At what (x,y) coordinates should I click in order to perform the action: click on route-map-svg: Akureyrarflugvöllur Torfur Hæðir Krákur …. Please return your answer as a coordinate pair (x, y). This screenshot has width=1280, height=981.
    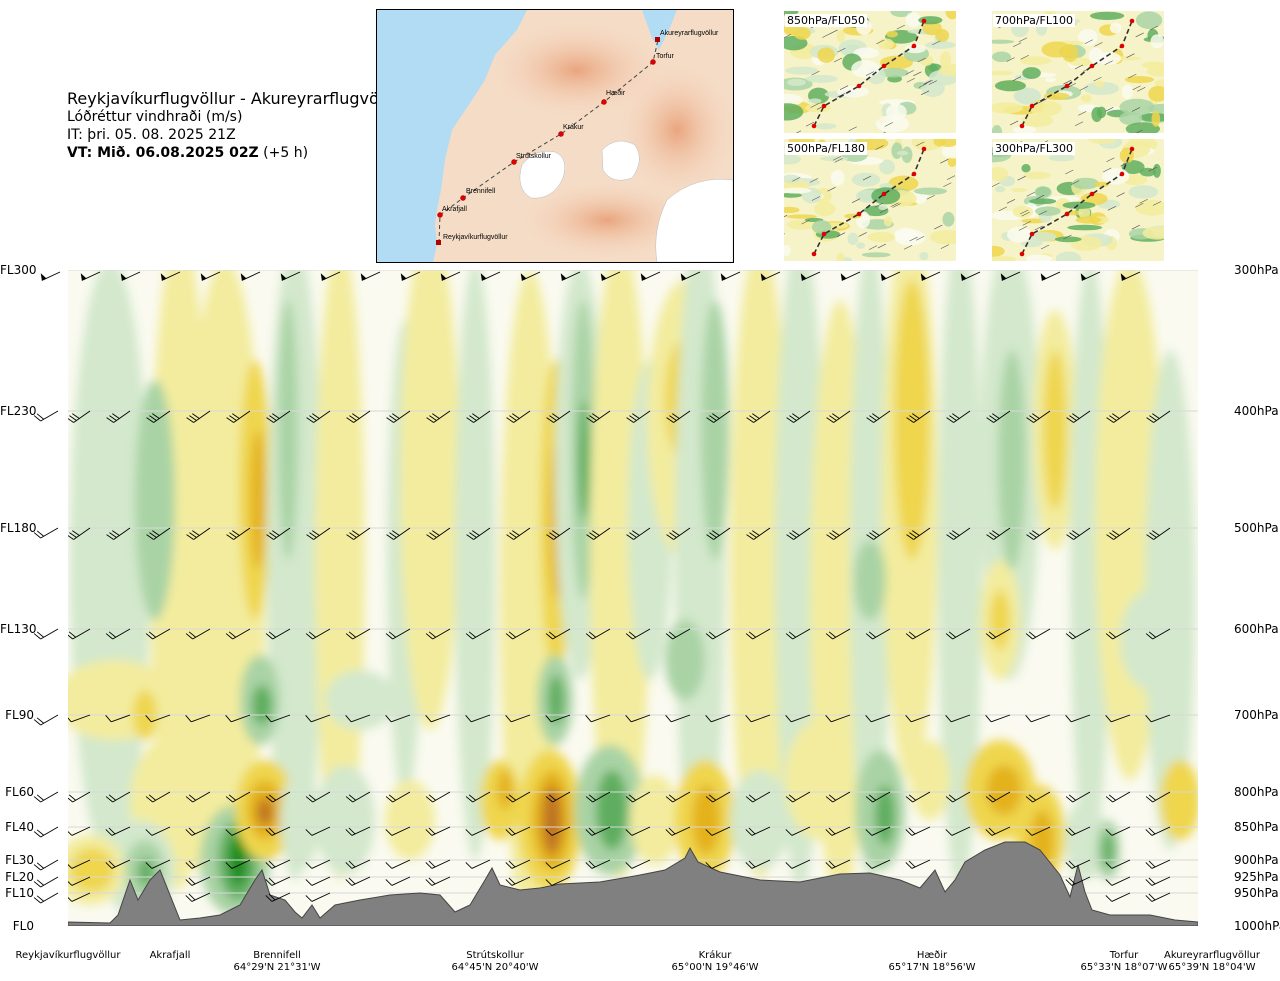
    Looking at the image, I should click on (555, 136).